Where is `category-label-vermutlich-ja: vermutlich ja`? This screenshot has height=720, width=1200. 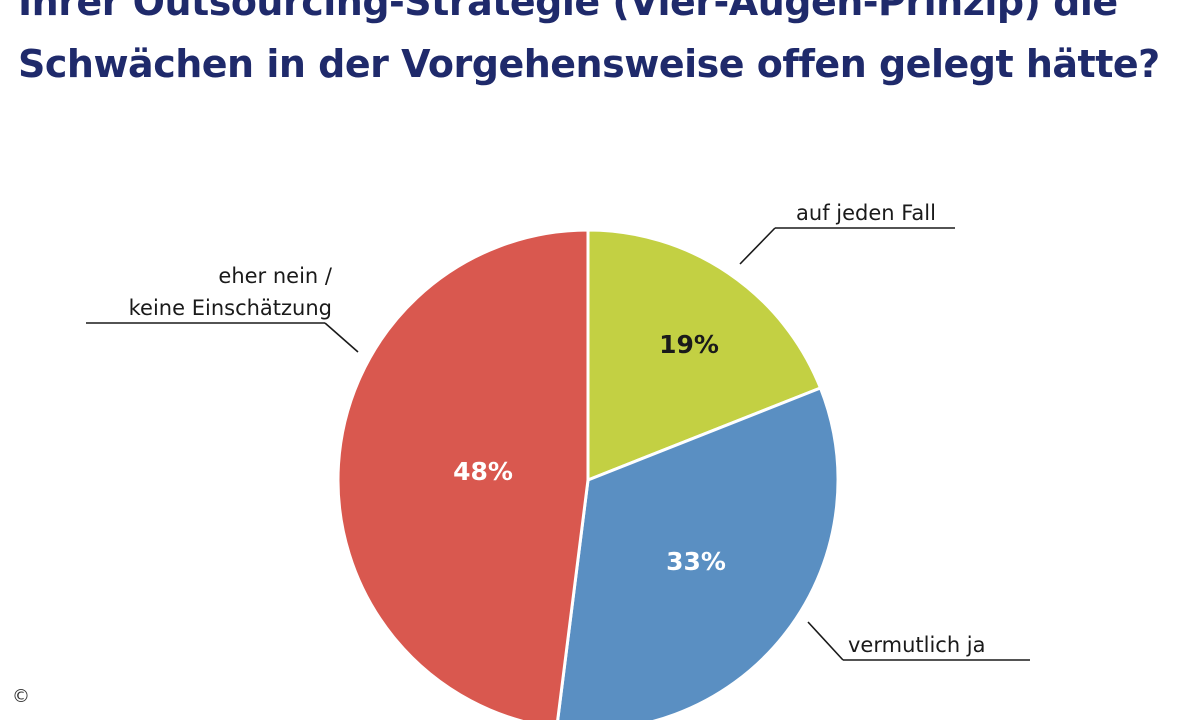 category-label-vermutlich-ja: vermutlich ja is located at coordinates (917, 645).